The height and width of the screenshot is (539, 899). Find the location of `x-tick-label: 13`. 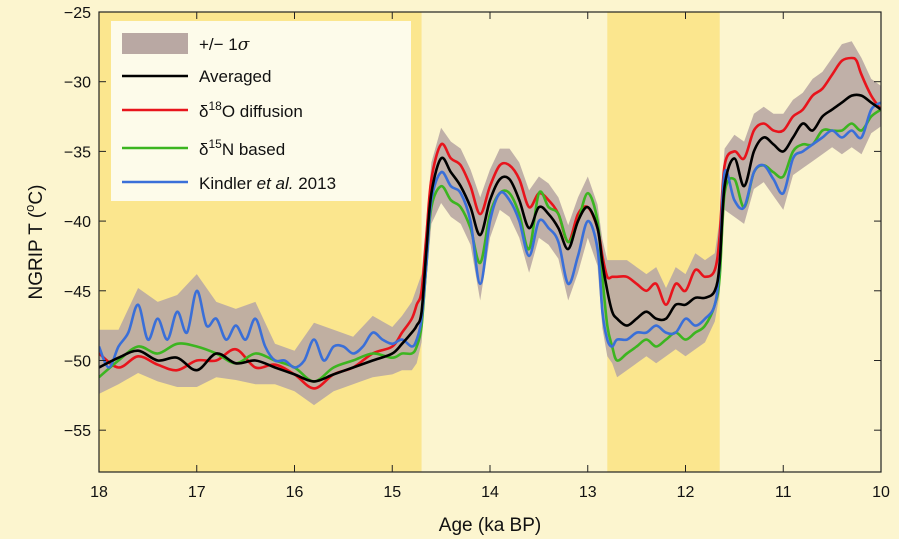

x-tick-label: 13 is located at coordinates (588, 492).